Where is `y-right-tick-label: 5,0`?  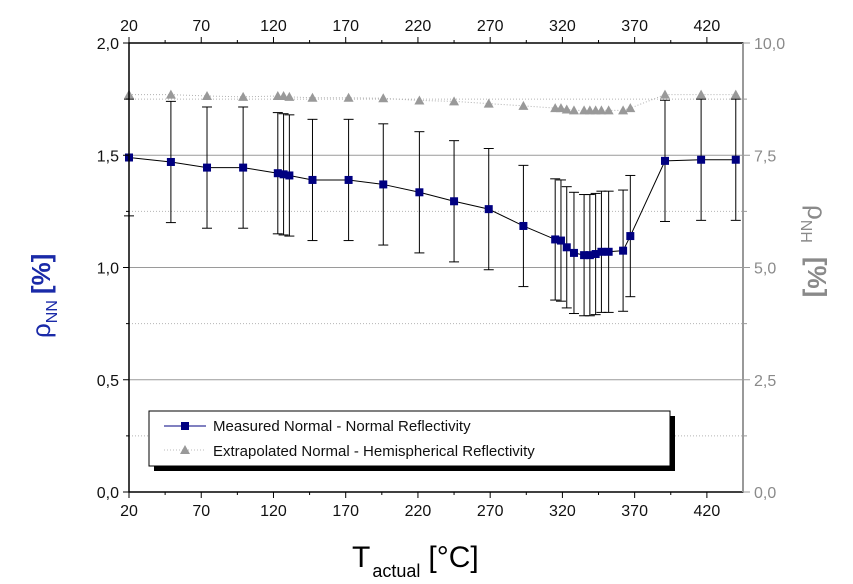 y-right-tick-label: 5,0 is located at coordinates (765, 269).